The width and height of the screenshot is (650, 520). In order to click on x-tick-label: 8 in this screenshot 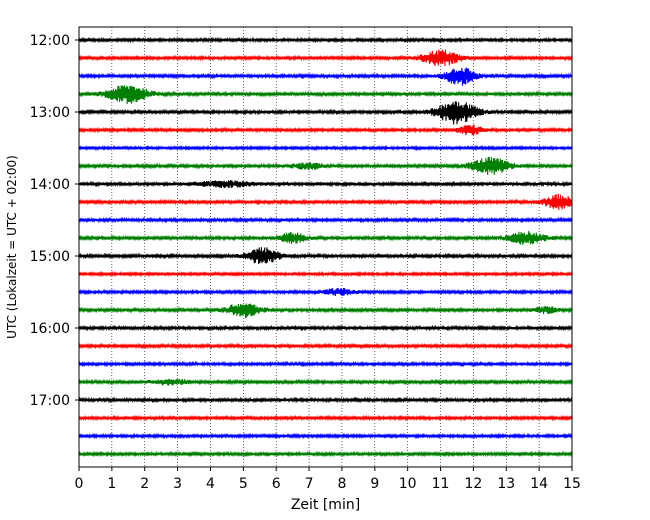, I will do `click(341, 484)`.